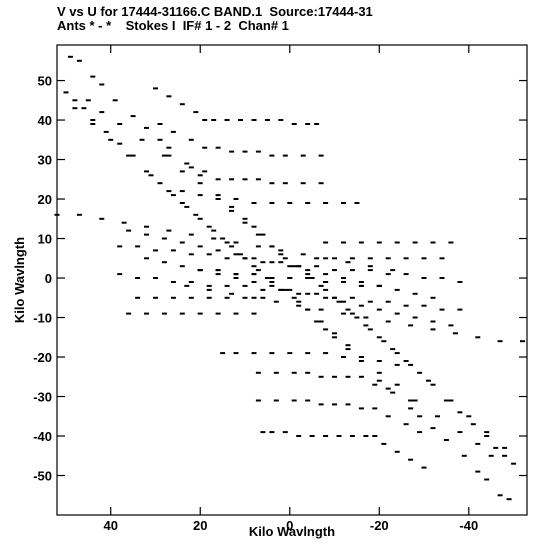  I want to click on y-tick-label: -10, so click(42, 318).